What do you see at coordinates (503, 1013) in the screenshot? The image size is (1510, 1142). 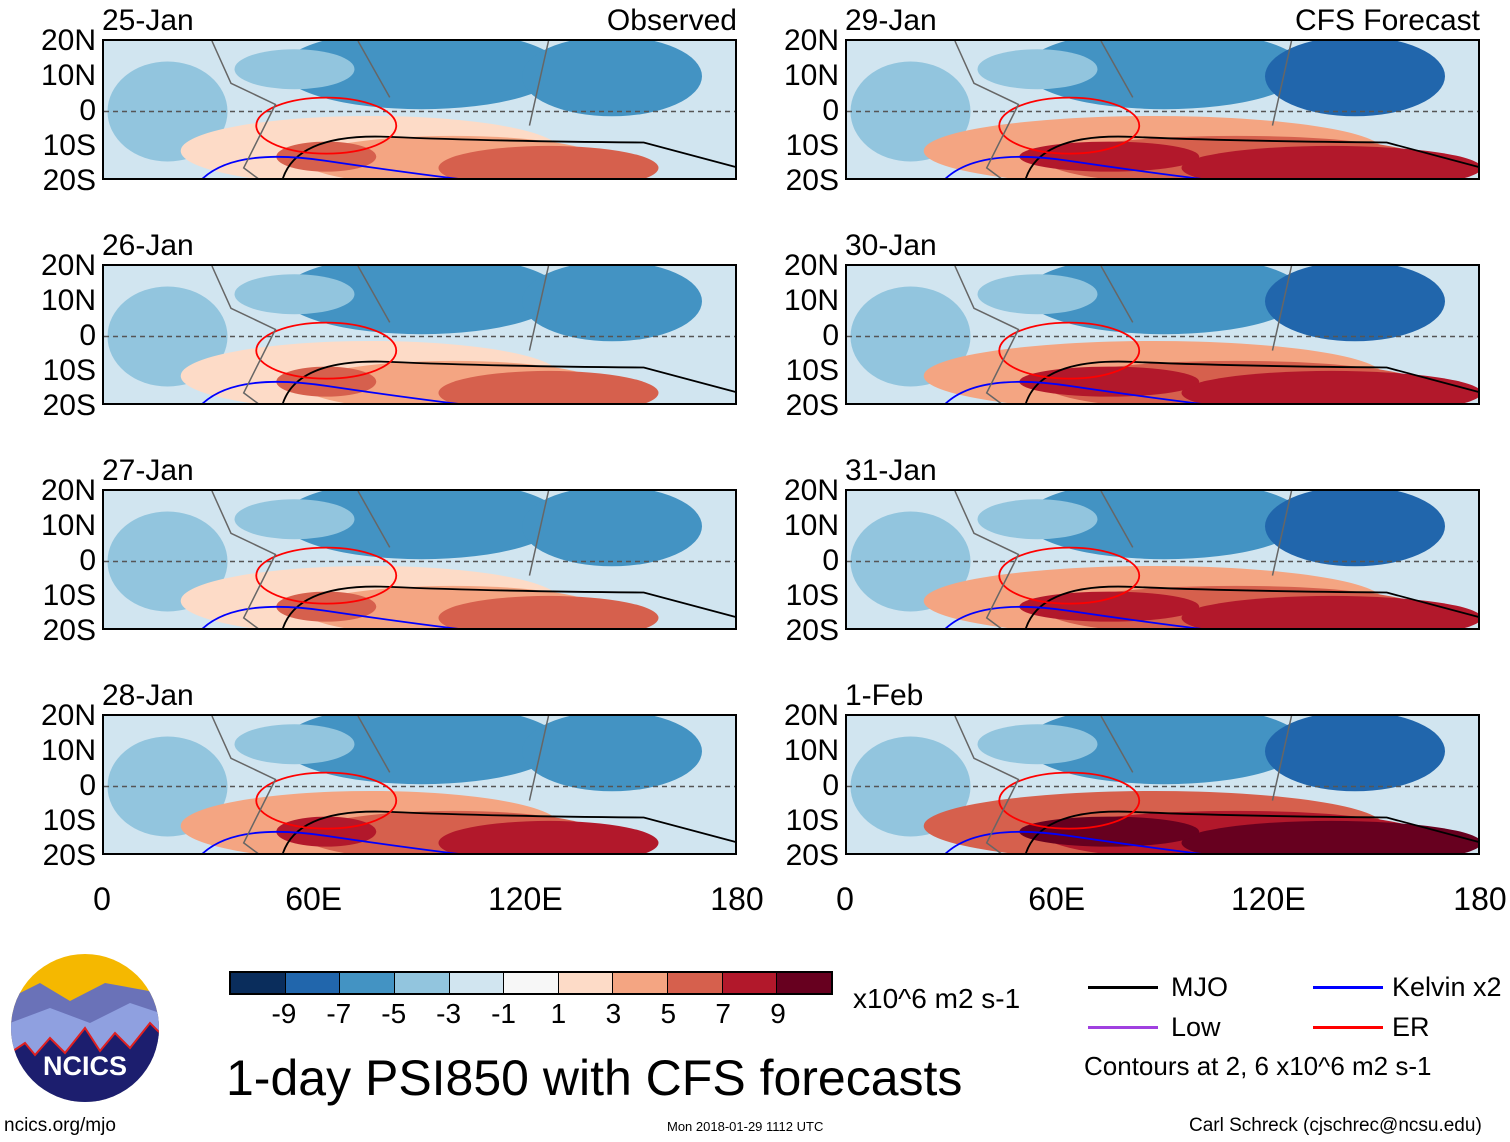 I see `colorbar-tick-label: -1` at bounding box center [503, 1013].